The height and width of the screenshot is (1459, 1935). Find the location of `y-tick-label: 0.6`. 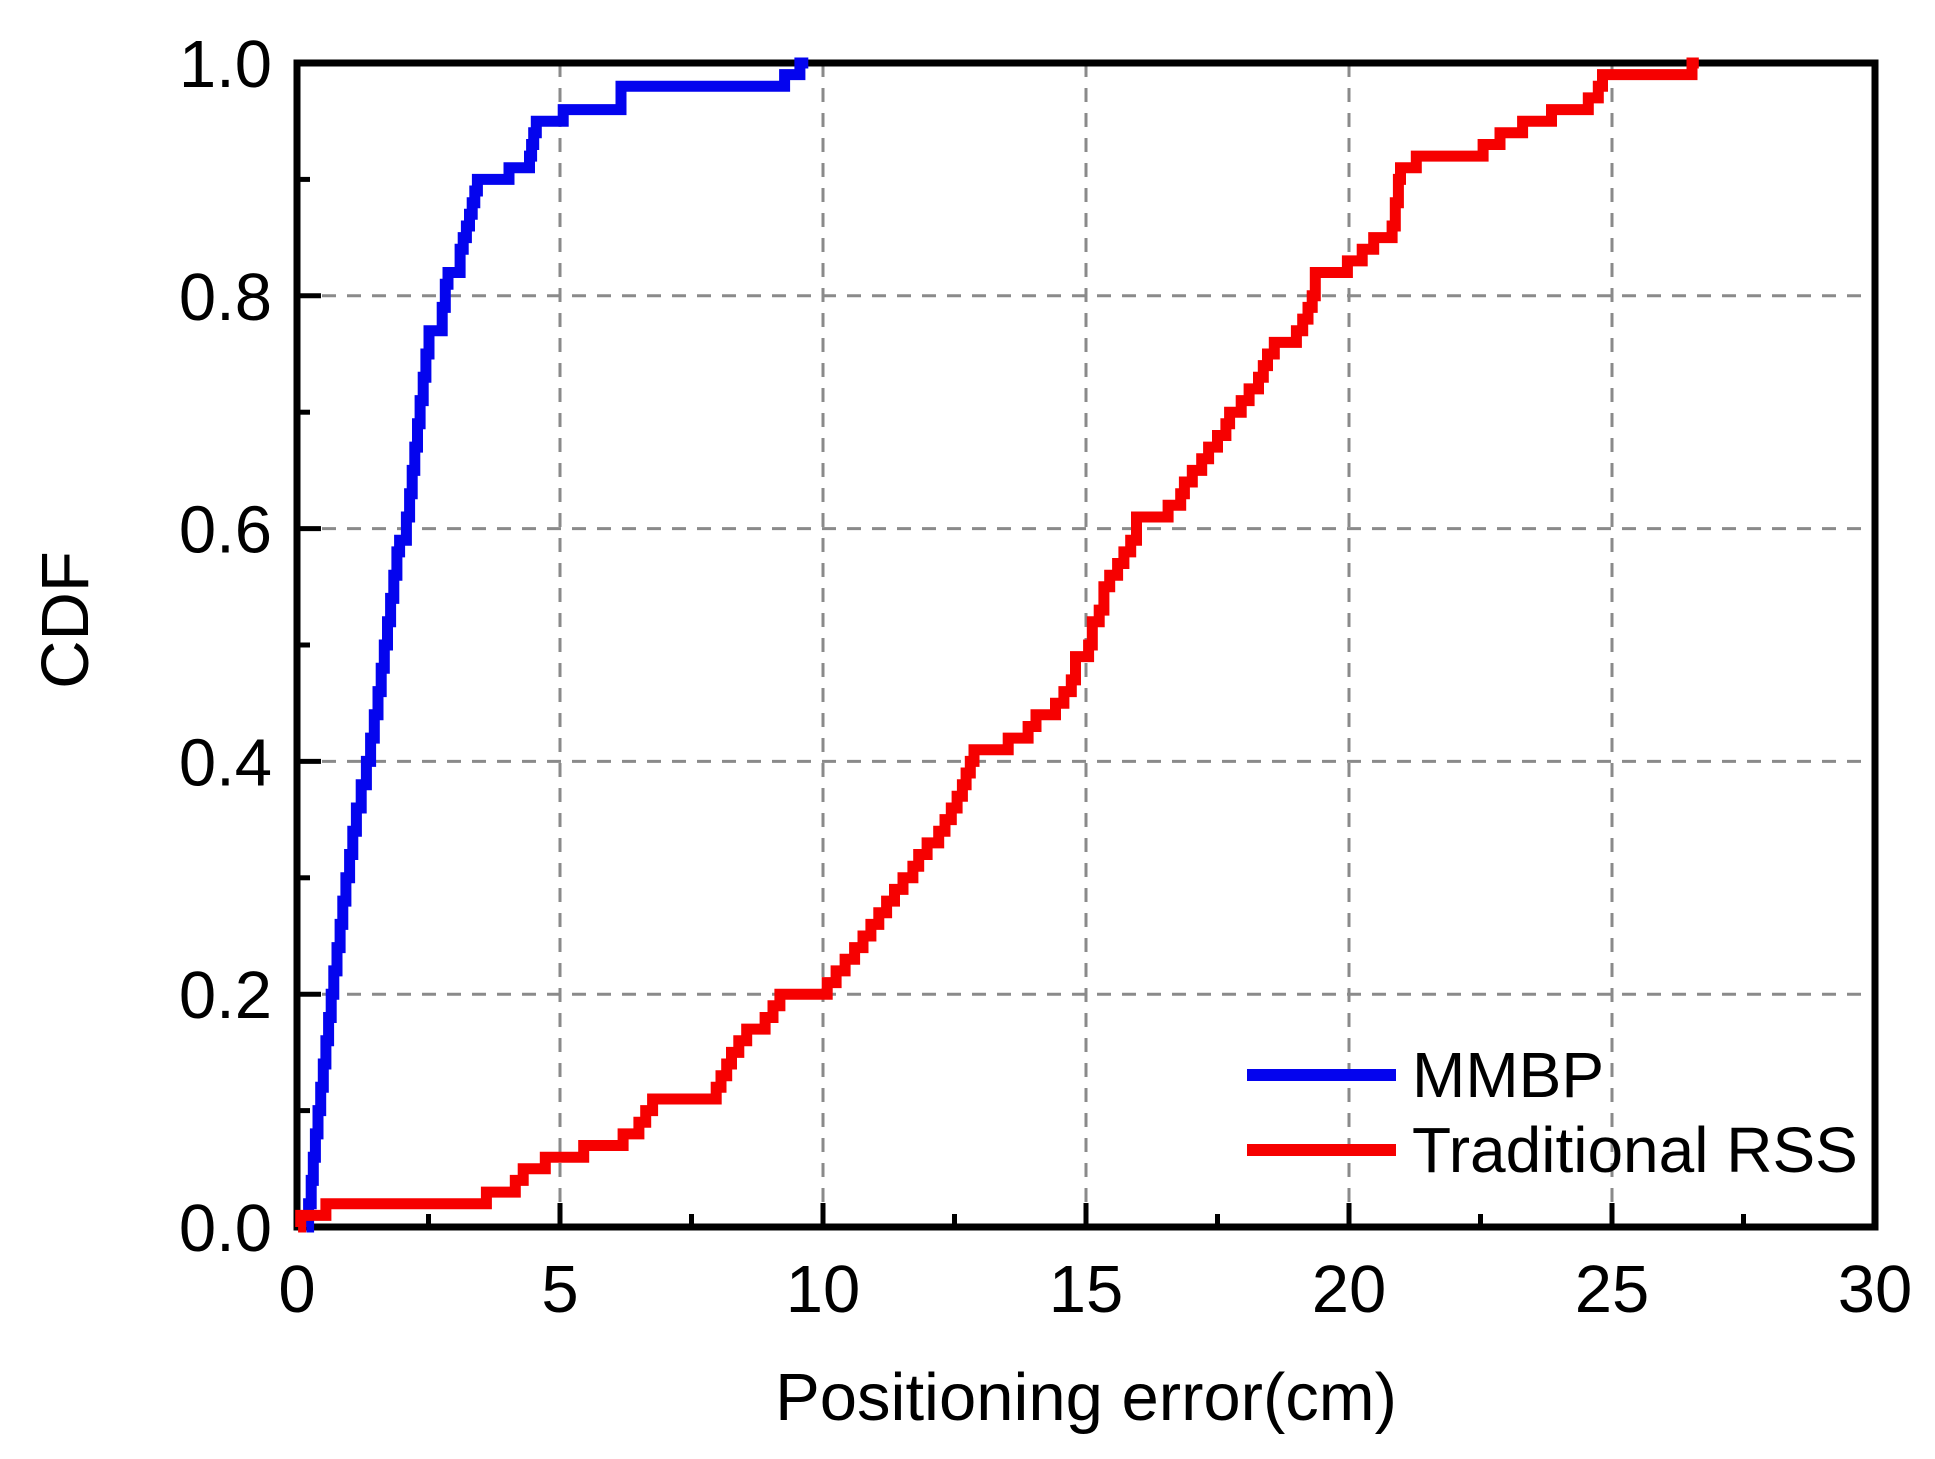

y-tick-label: 0.6 is located at coordinates (225, 530).